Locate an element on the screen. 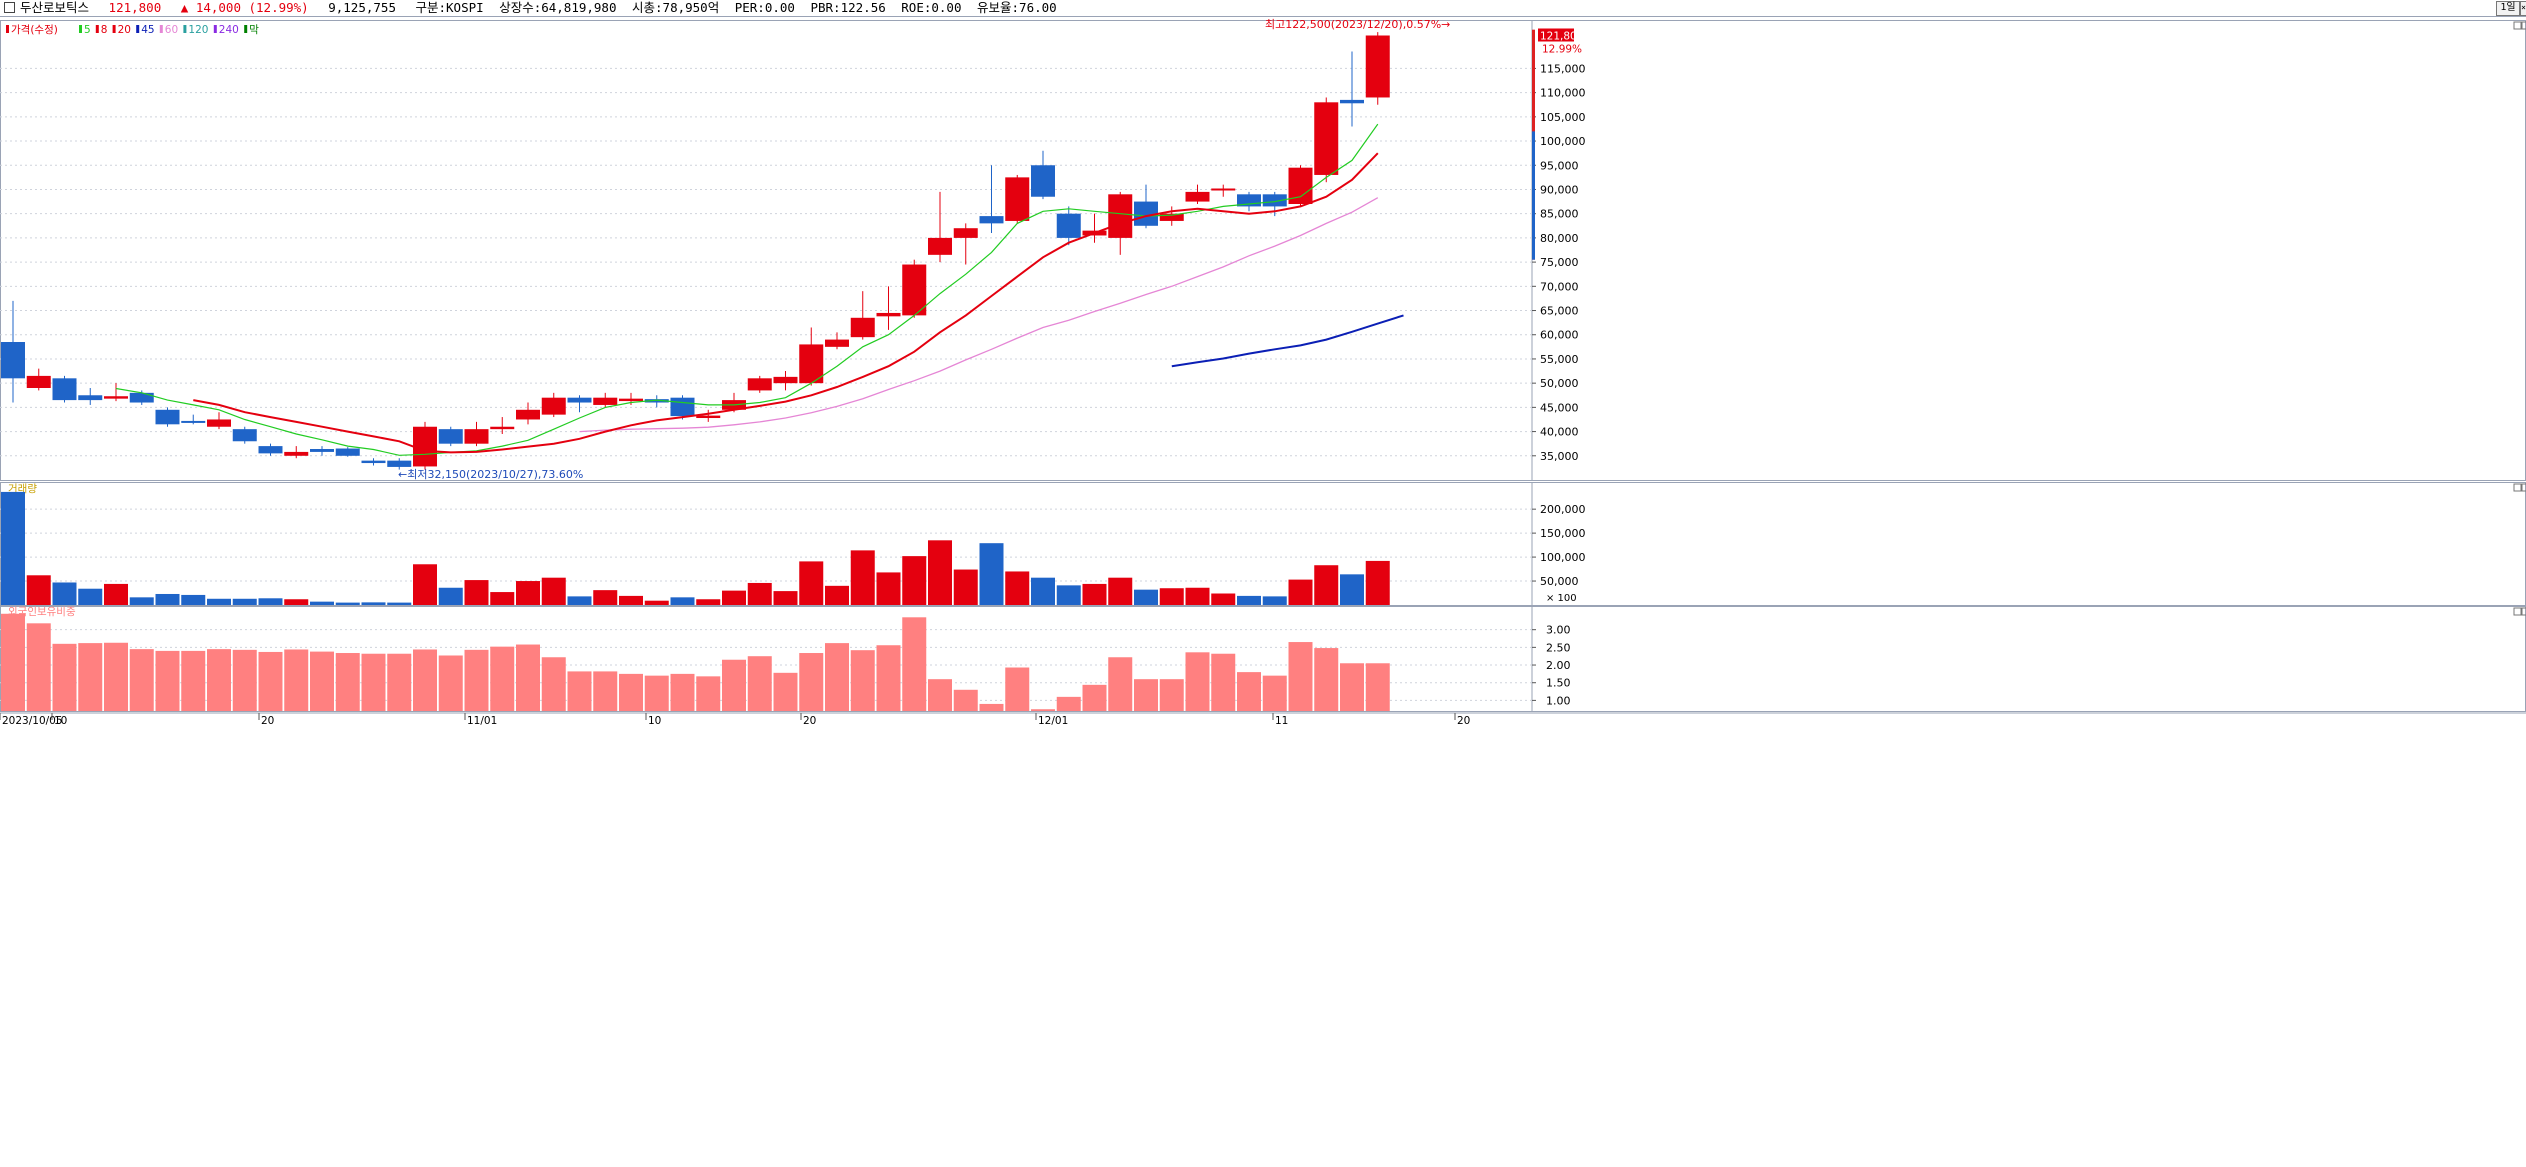 Image resolution: width=2526 pixels, height=1167 pixels. legend-label: 20 is located at coordinates (124, 30).